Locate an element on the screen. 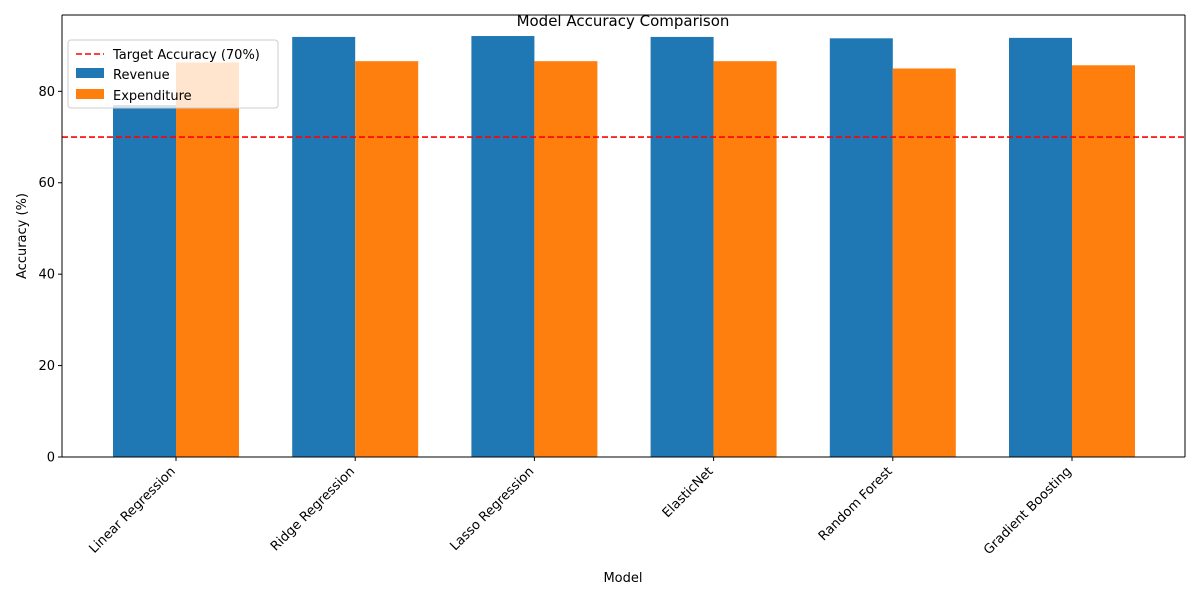 The image size is (1200, 604). bar-expenditure-elasticnet is located at coordinates (745, 259).